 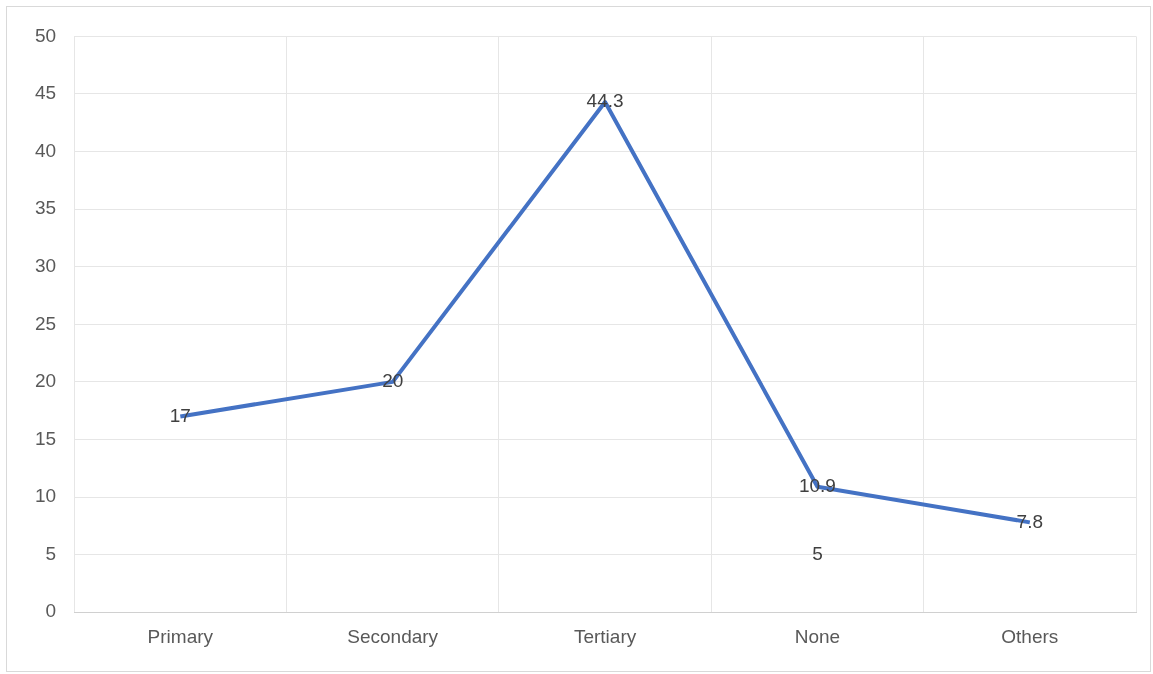 I want to click on data-label: 7.8, so click(x=1030, y=521).